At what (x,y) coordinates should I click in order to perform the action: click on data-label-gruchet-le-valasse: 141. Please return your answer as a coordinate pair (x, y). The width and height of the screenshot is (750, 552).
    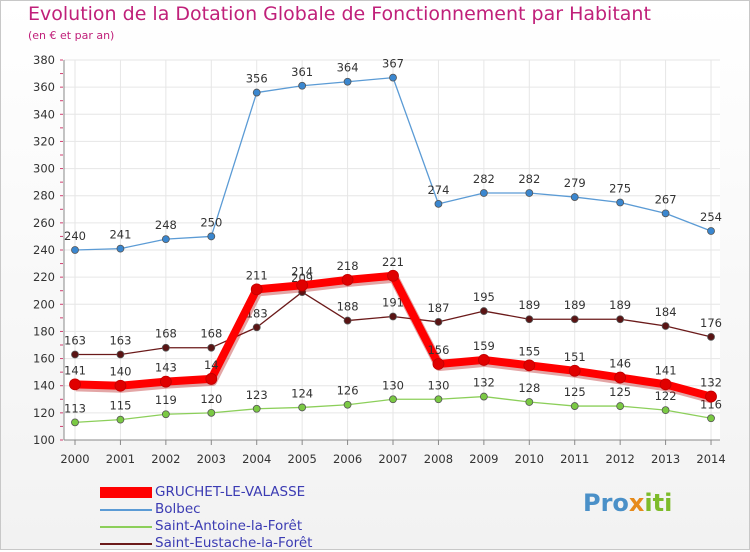
    Looking at the image, I should click on (666, 370).